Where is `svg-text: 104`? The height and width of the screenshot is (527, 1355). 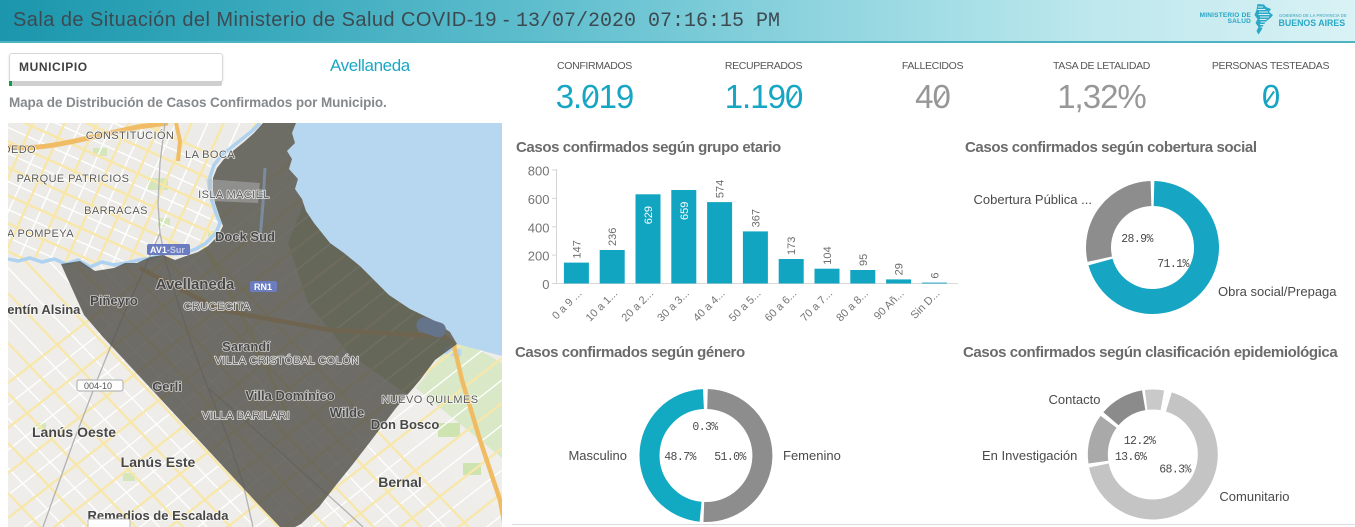
svg-text: 104 is located at coordinates (828, 255).